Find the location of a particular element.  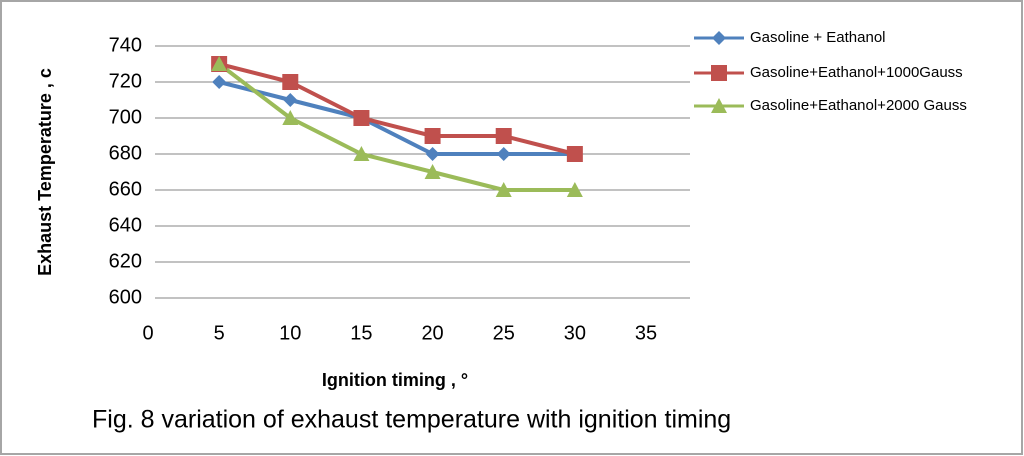

y-tick-label: 620 is located at coordinates (125, 261).